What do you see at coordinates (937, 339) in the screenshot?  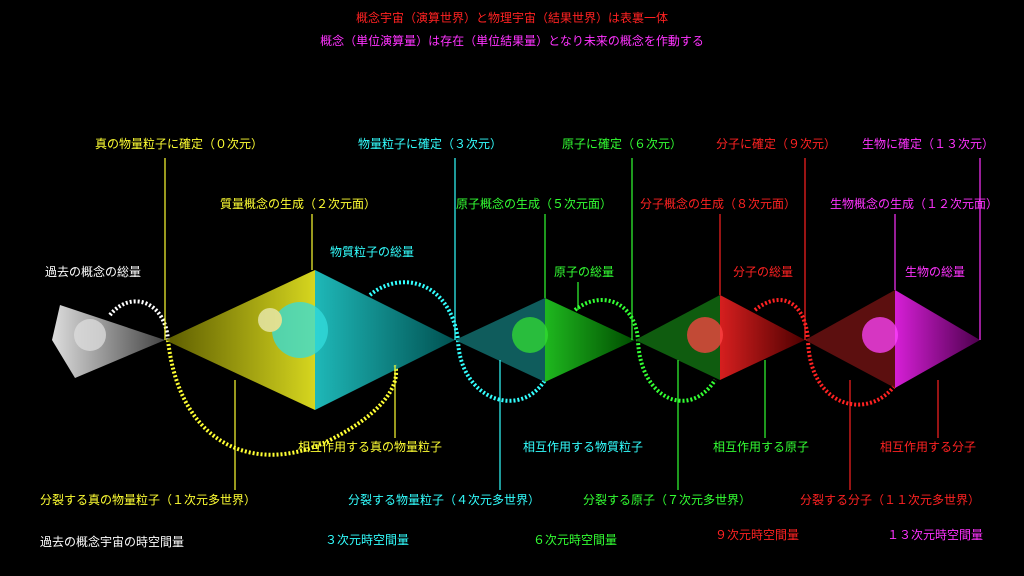 I see `magenta-cone` at bounding box center [937, 339].